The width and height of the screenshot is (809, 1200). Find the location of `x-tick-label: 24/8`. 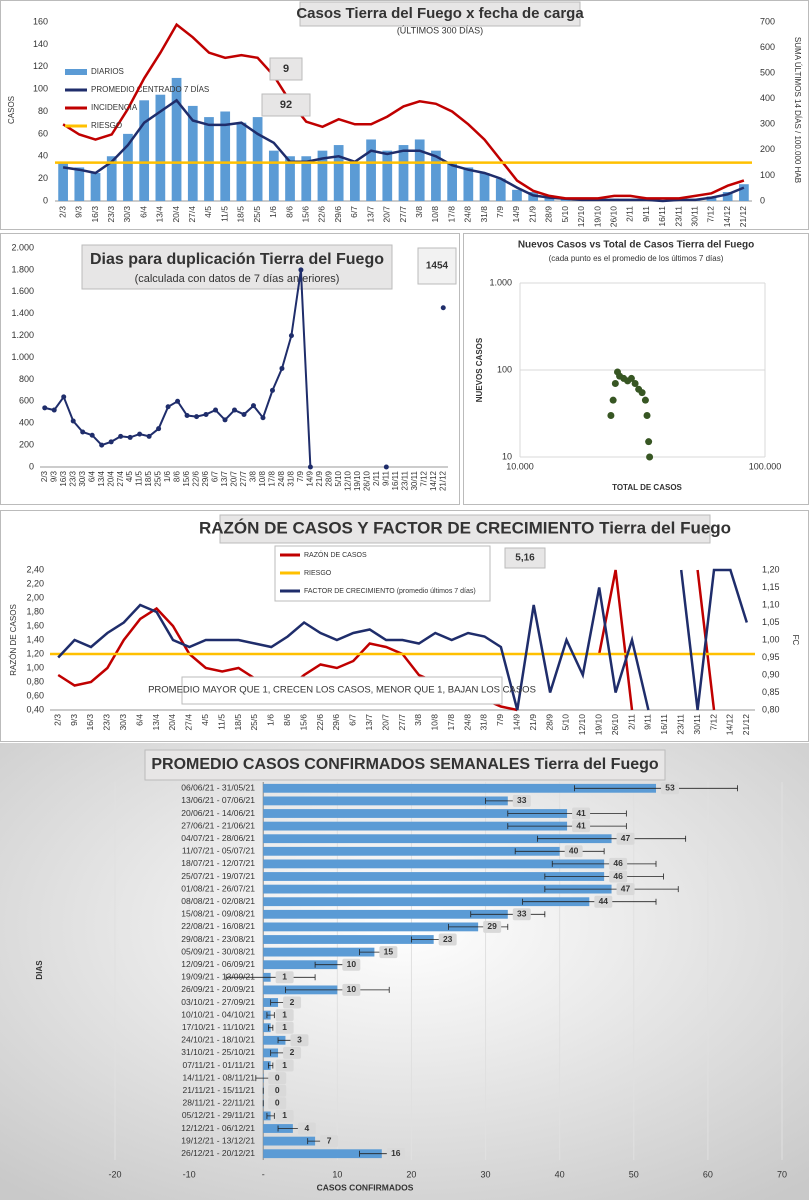

x-tick-label: 24/8 is located at coordinates (467, 722).